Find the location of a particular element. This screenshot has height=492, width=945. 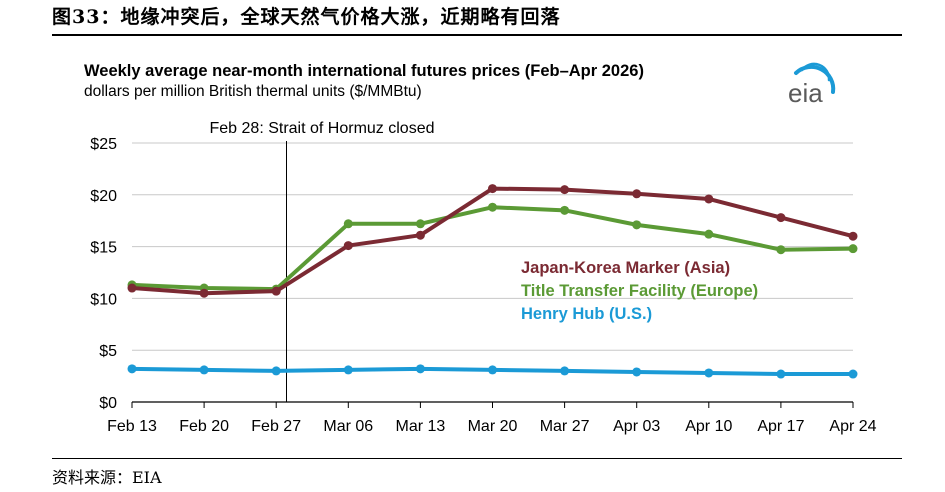

x-tick-label: Mar 13 is located at coordinates (421, 426).